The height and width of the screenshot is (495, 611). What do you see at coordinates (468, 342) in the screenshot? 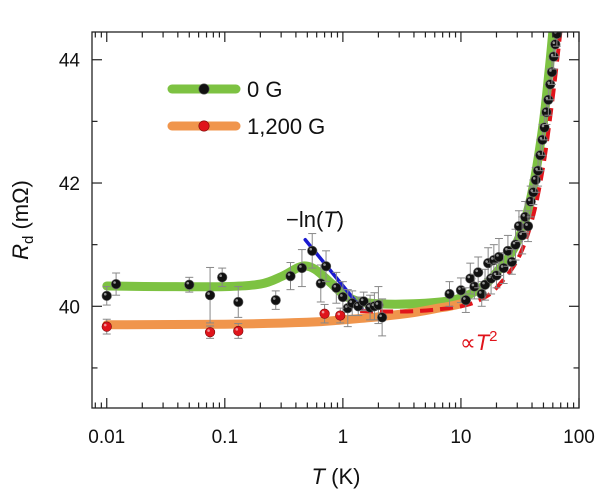
I see `annotation-t-squared-prefix: ∝` at bounding box center [468, 342].